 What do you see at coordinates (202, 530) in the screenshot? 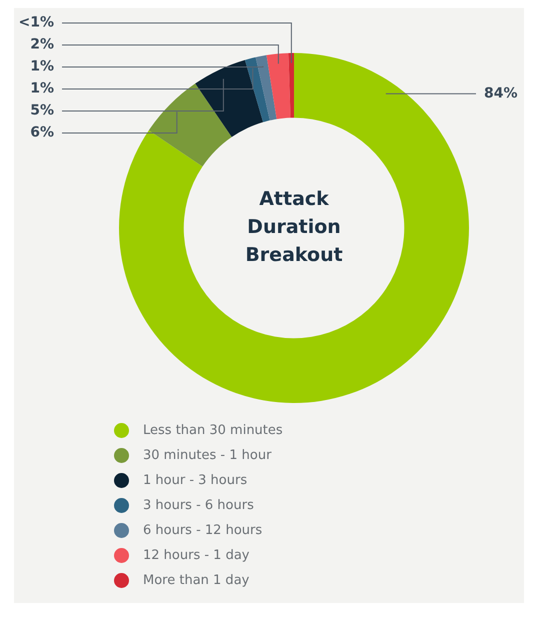
I see `legend-label: 6 hours - 12 hours` at bounding box center [202, 530].